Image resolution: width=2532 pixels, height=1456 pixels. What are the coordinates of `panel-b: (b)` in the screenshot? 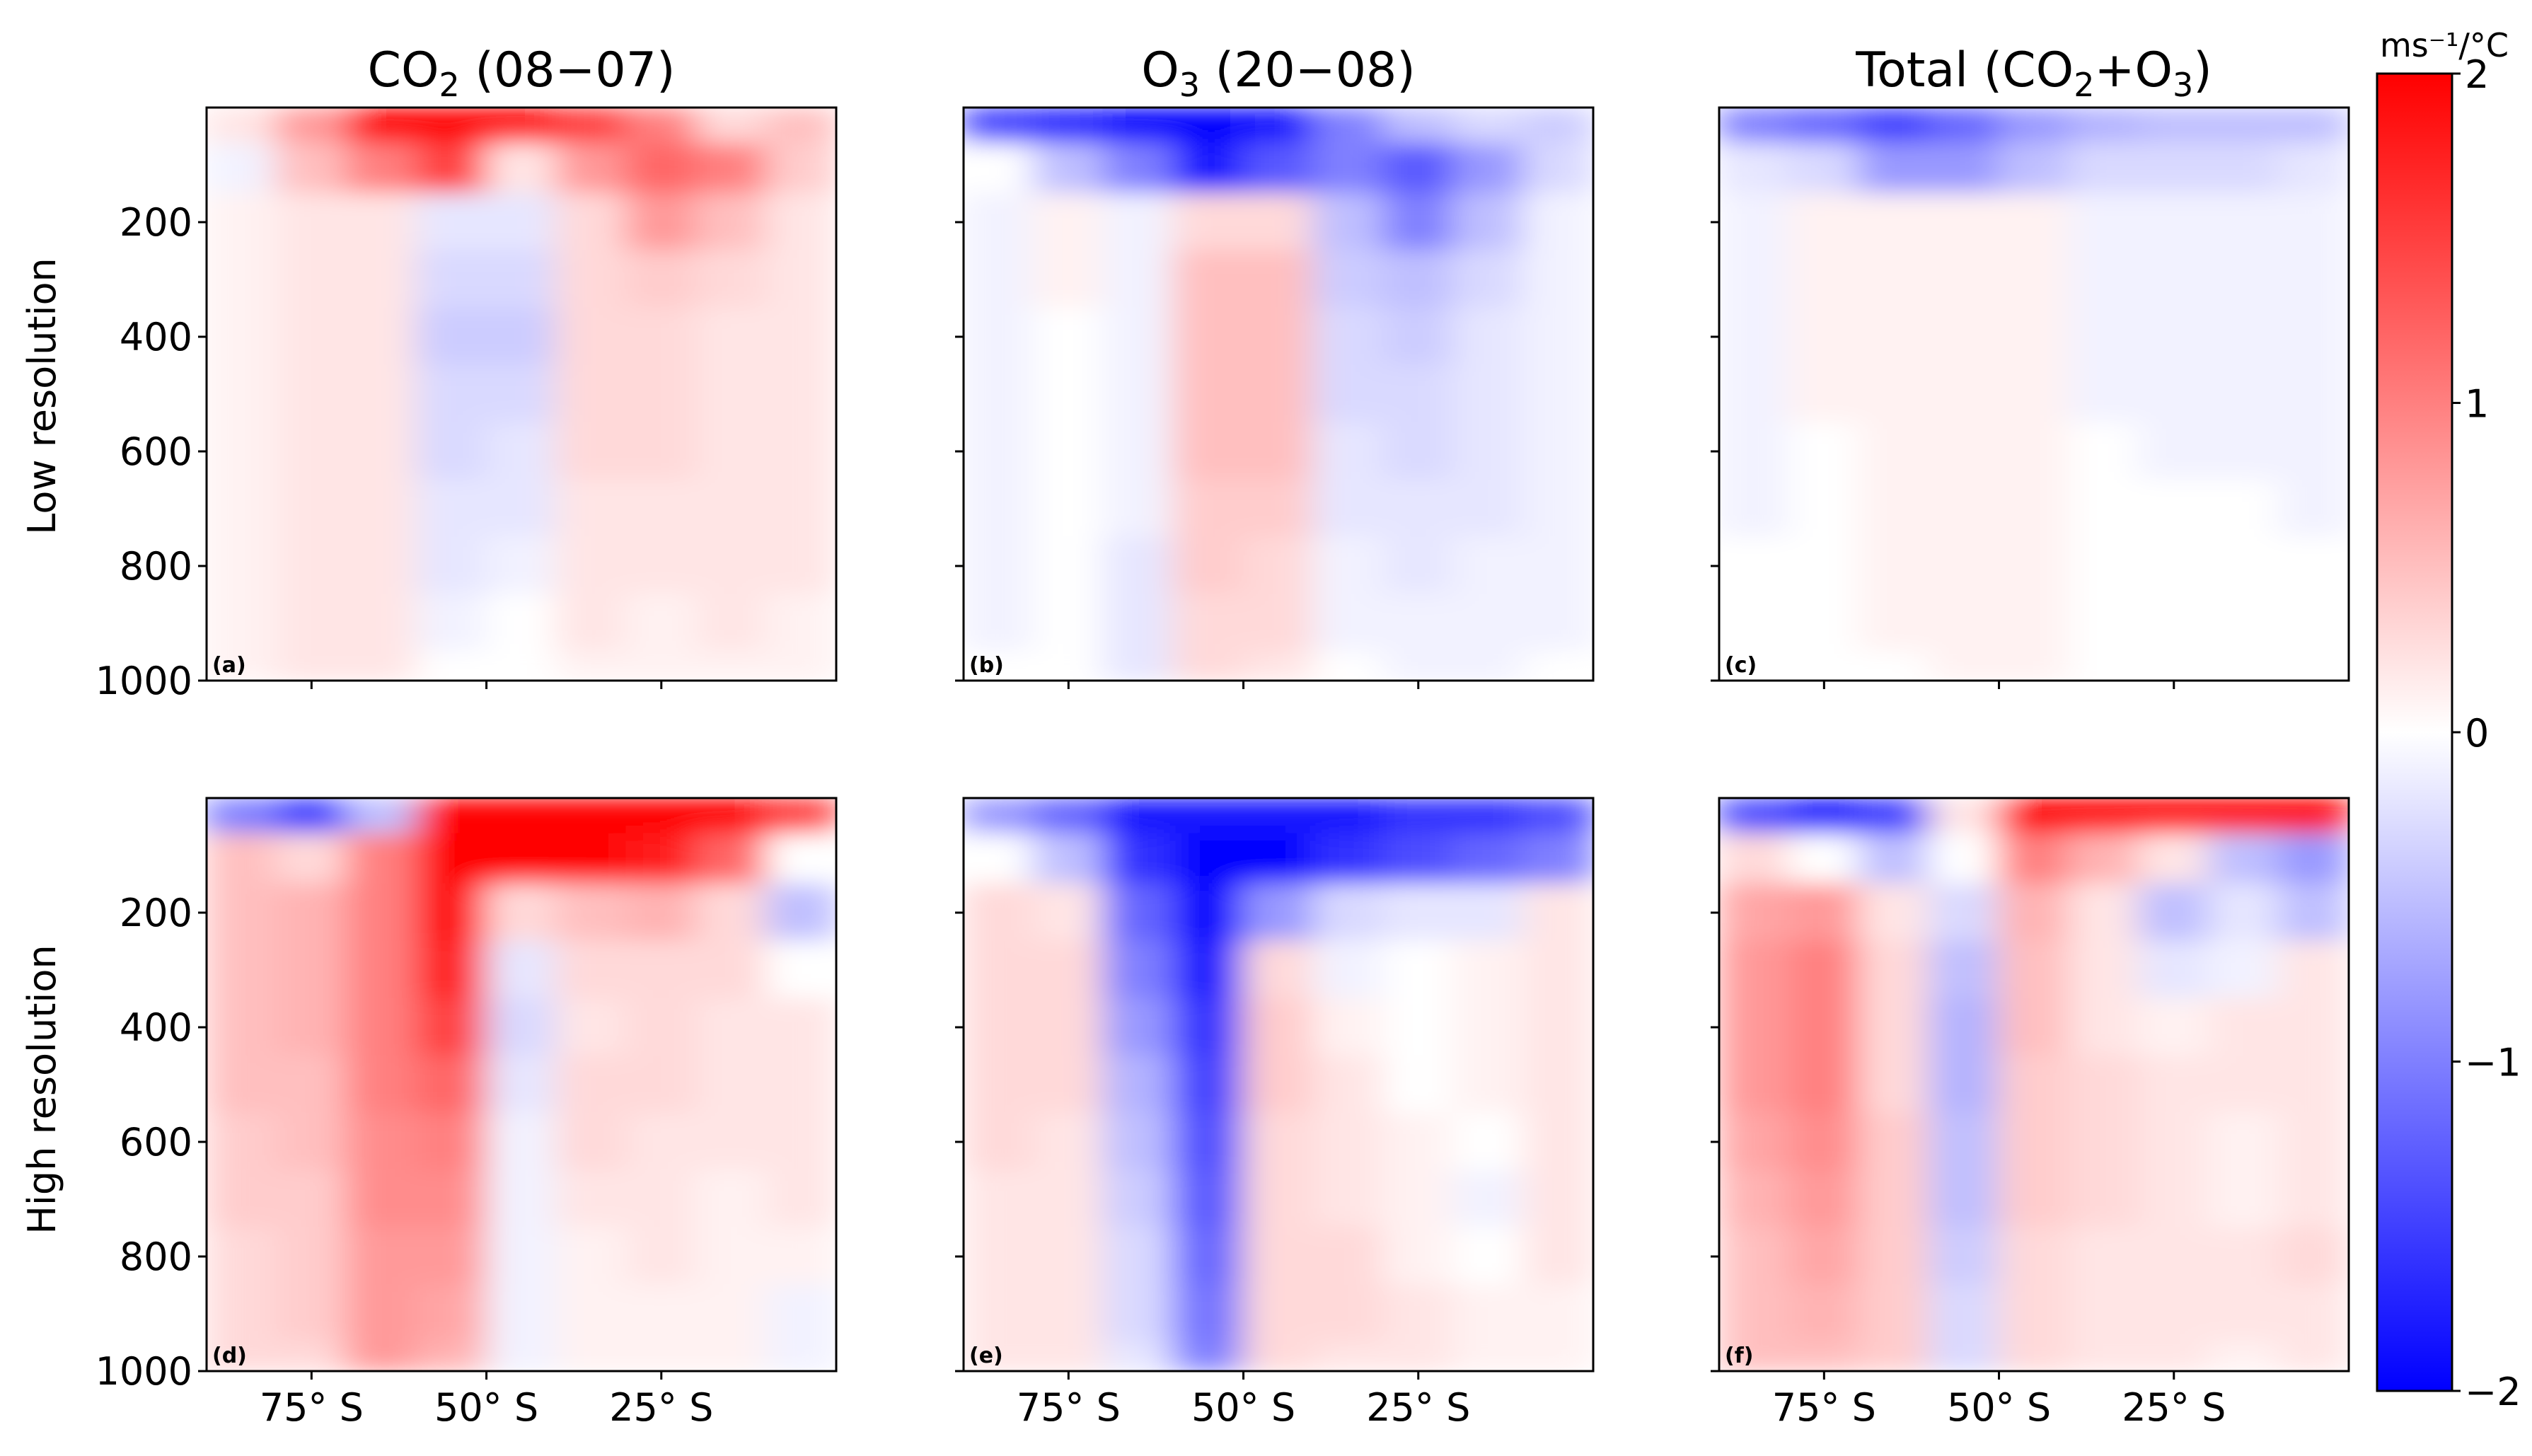 It's located at (1275, 397).